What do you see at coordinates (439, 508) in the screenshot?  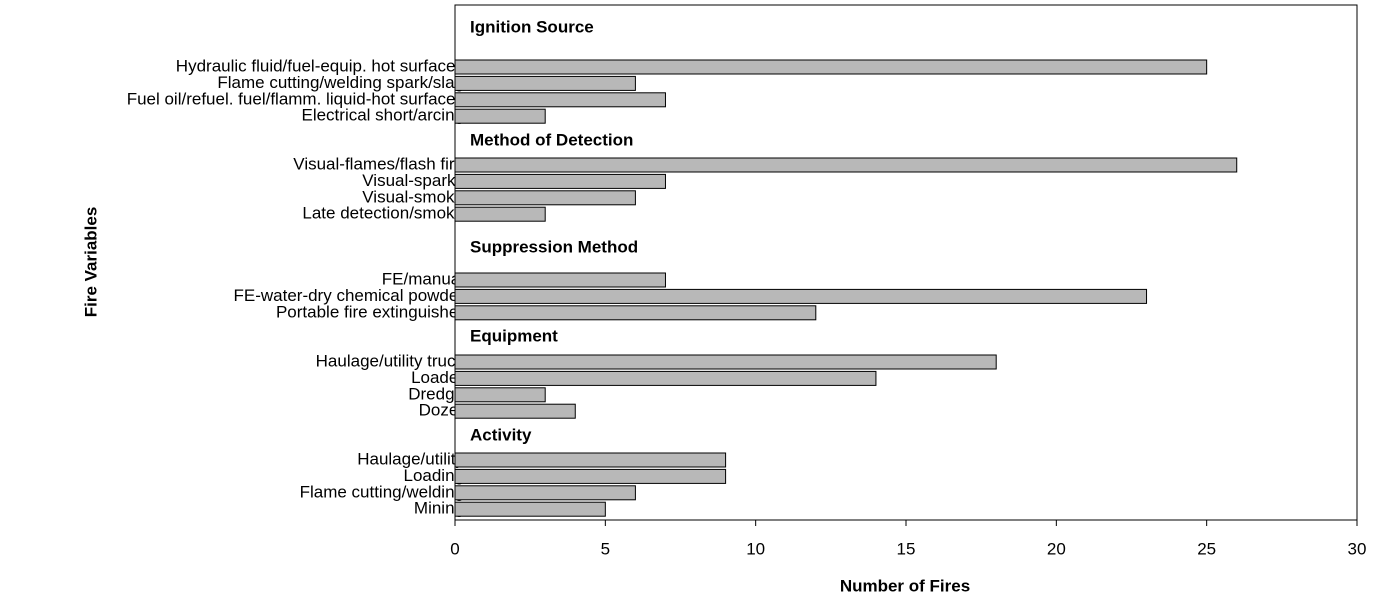 I see `y-tick-label: Mining` at bounding box center [439, 508].